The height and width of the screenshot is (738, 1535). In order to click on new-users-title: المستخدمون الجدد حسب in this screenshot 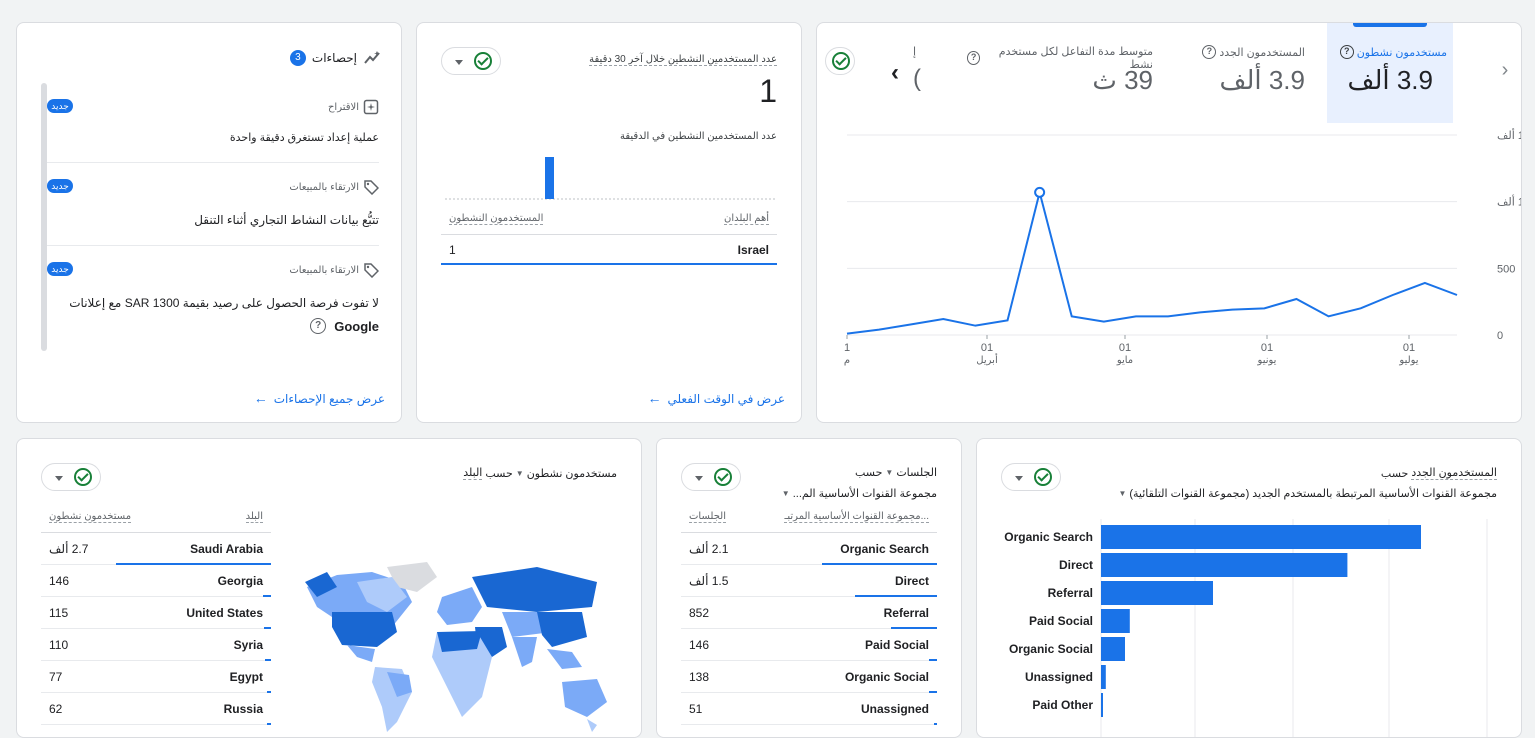, I will do `click(1439, 473)`.